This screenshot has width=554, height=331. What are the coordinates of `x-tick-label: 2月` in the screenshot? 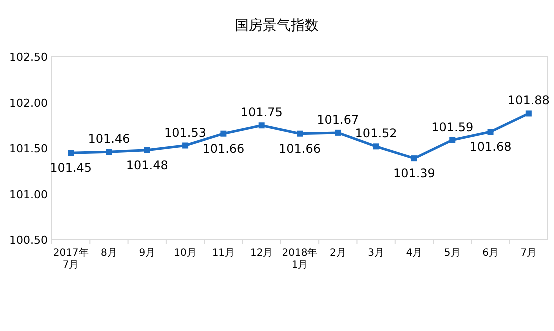 It's located at (338, 253).